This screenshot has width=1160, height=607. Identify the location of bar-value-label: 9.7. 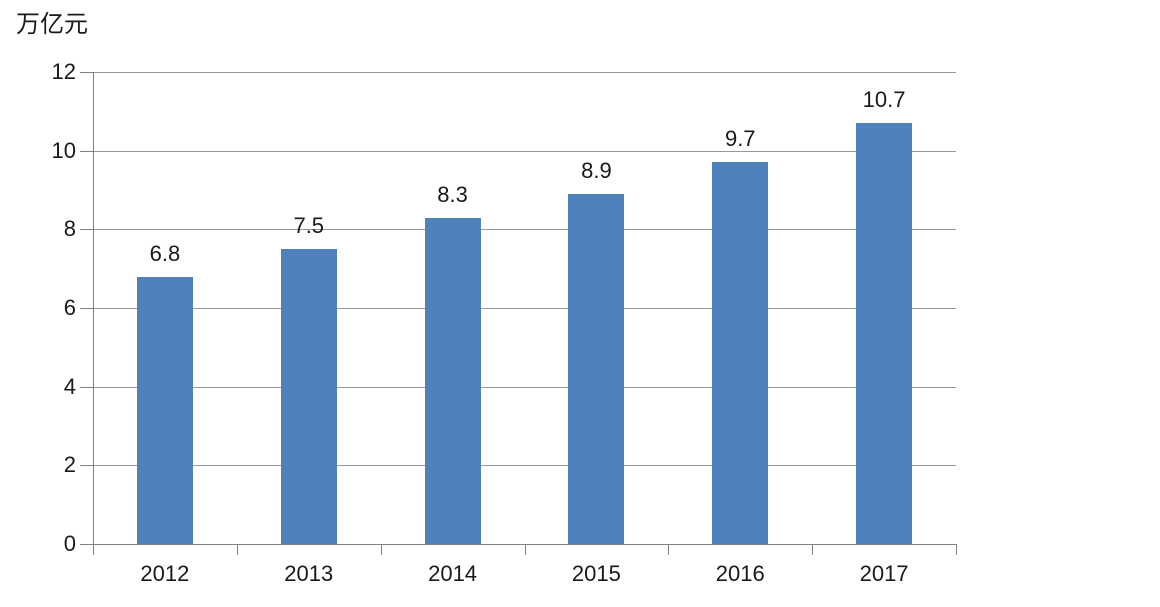
(740, 139).